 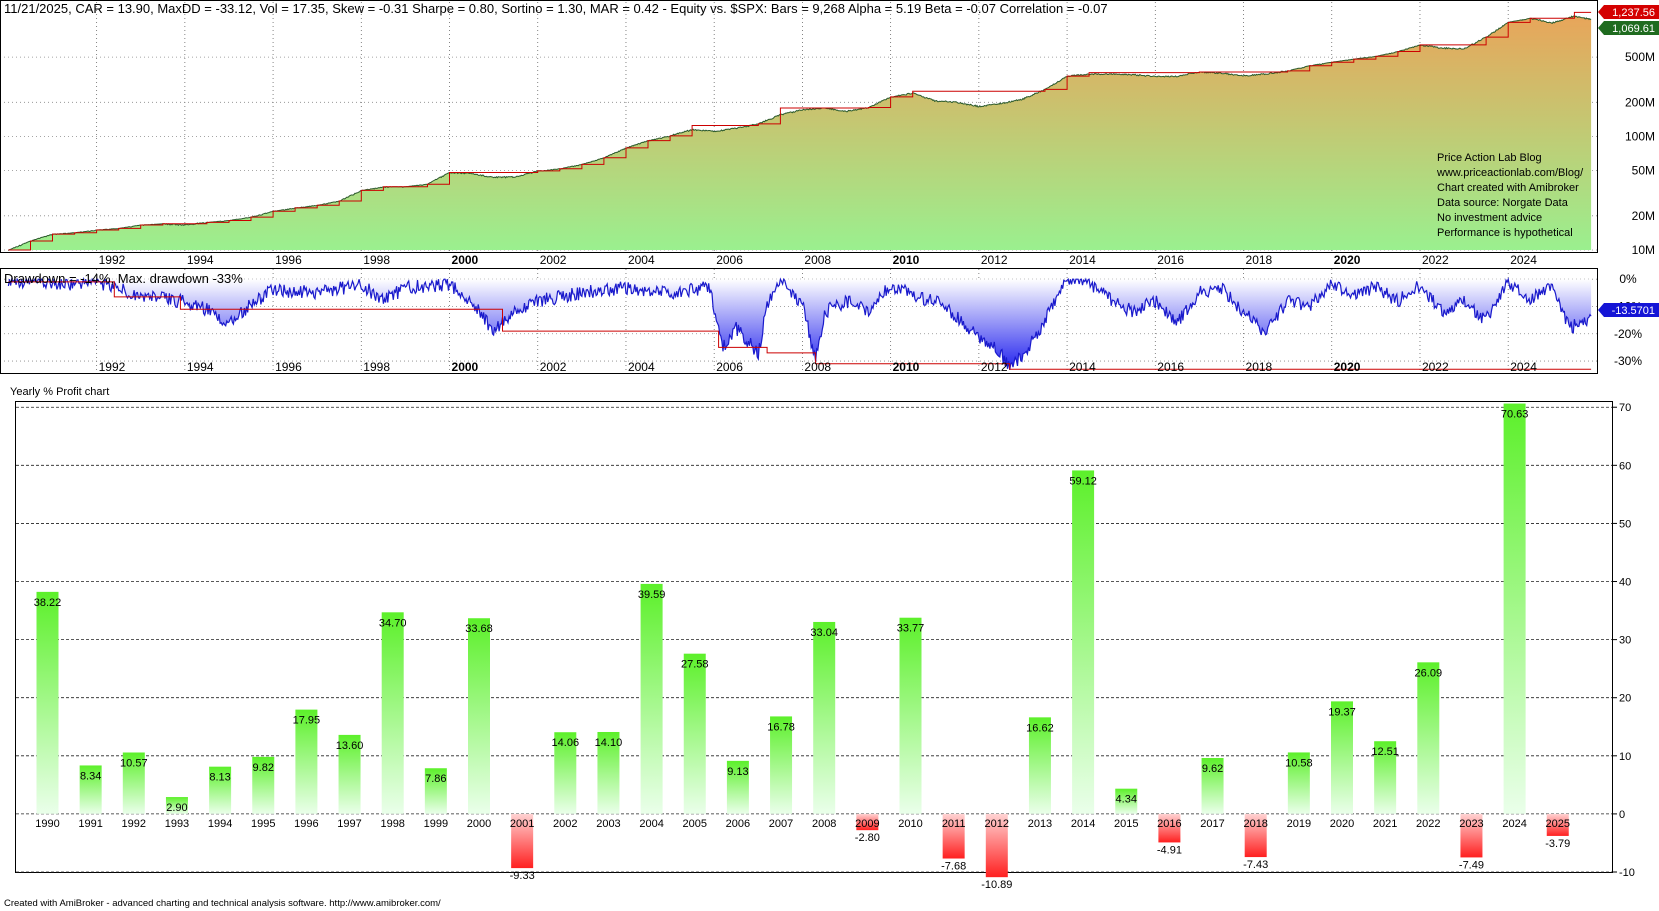 I want to click on equity-x-tick-label: 1994, so click(x=200, y=260).